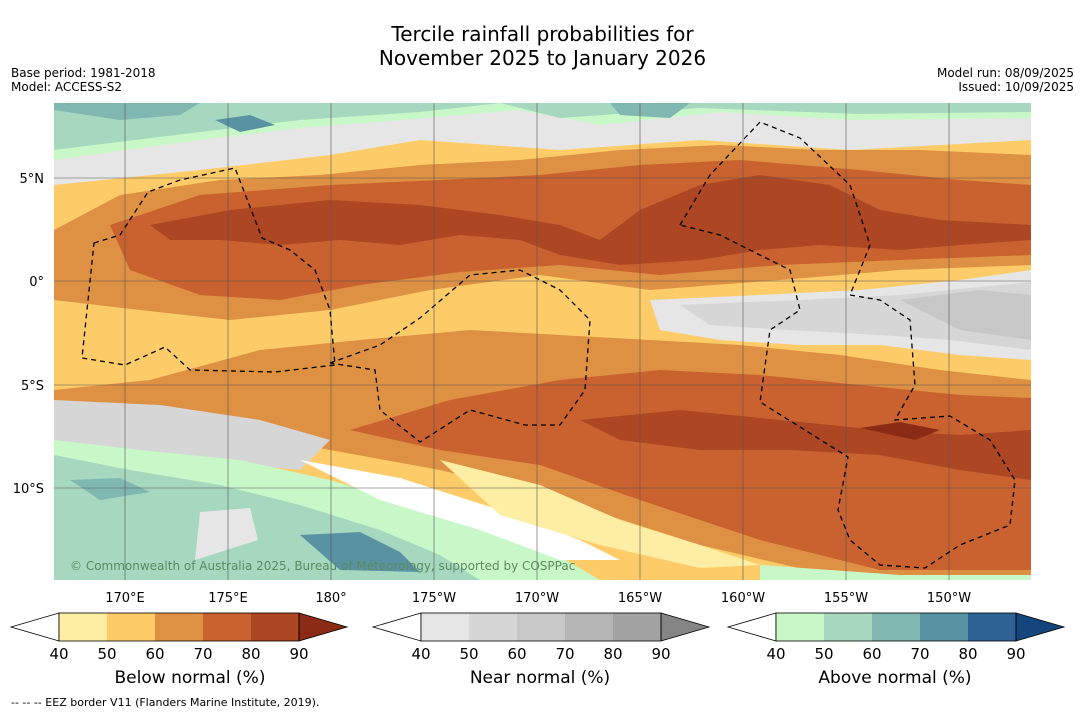 The width and height of the screenshot is (1085, 713). What do you see at coordinates (67, 87) in the screenshot?
I see `model-name: Model: ACCESS-S2` at bounding box center [67, 87].